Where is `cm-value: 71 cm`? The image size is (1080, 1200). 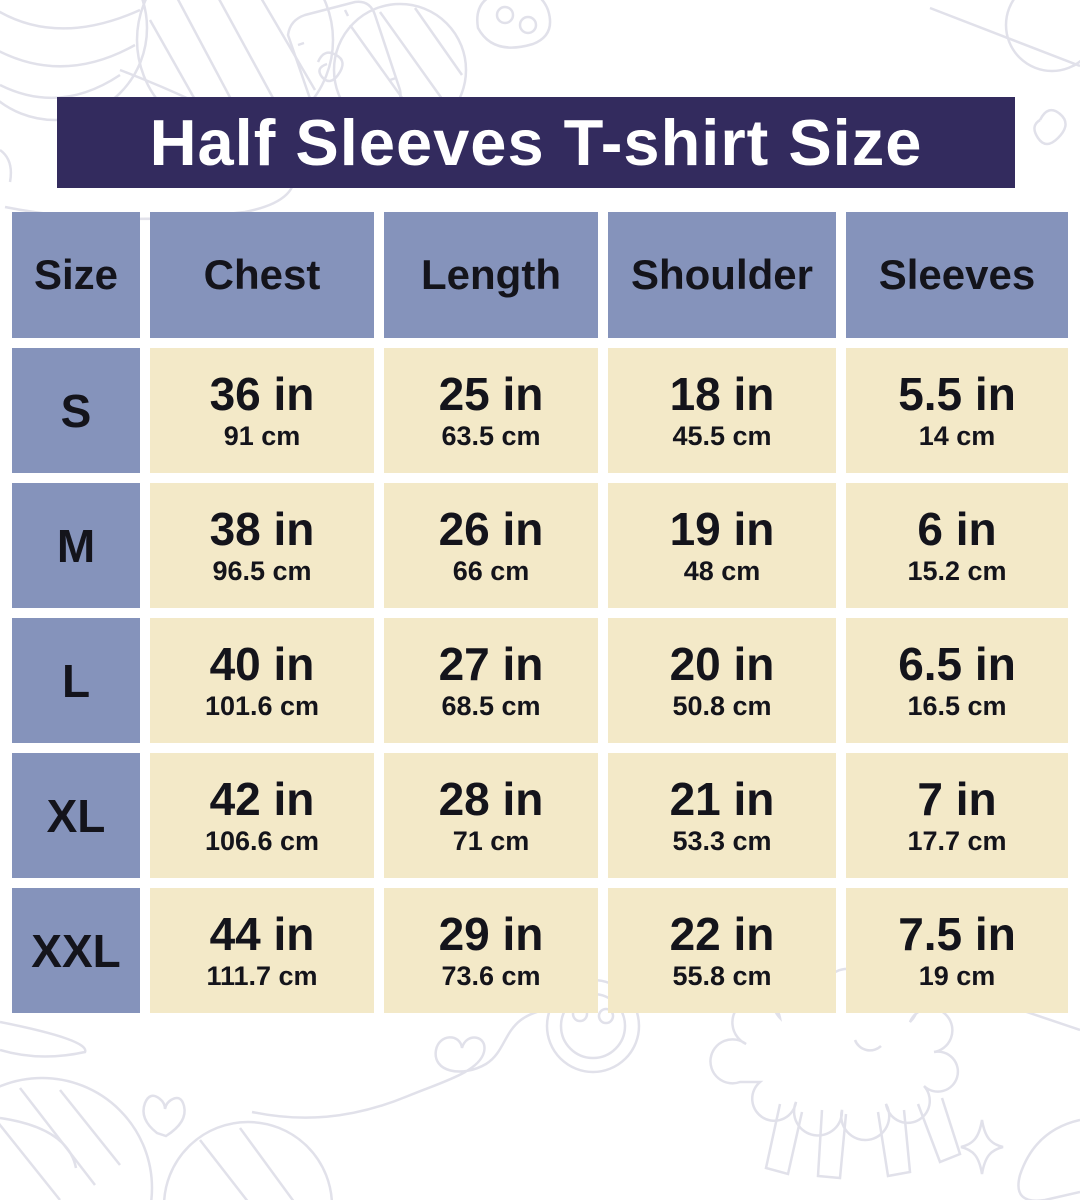
cm-value: 71 cm is located at coordinates (491, 840).